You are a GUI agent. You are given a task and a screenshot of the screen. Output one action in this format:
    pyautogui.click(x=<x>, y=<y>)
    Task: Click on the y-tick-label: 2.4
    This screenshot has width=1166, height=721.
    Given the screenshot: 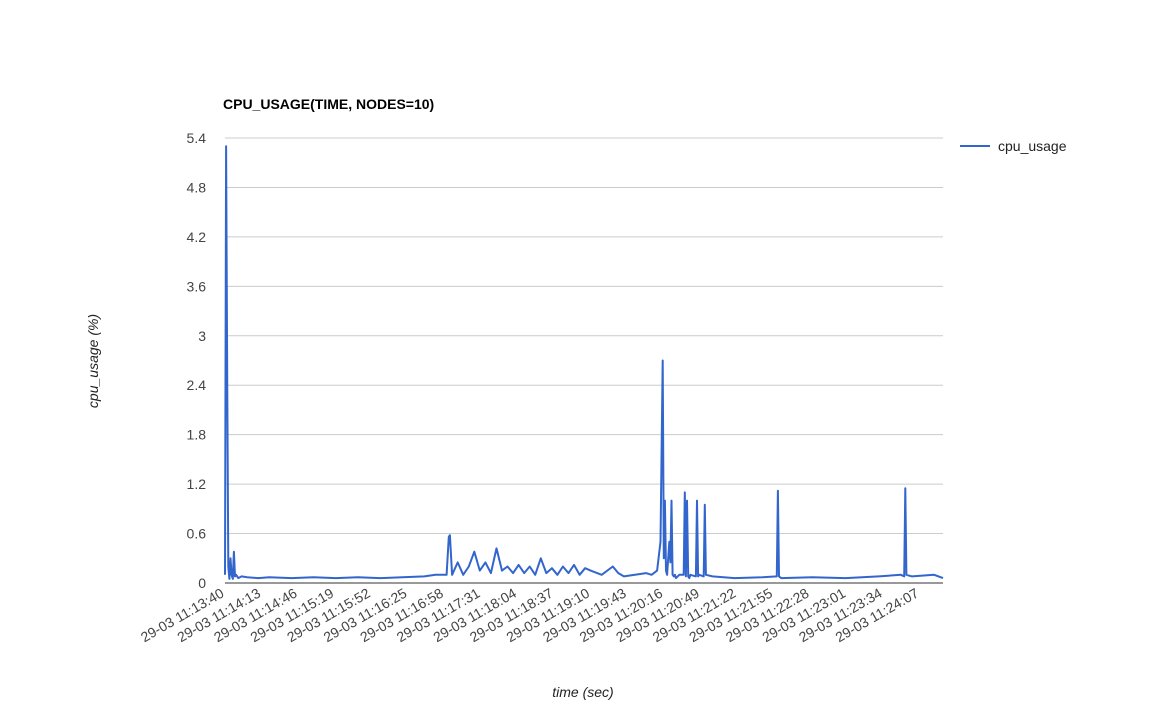 What is the action you would take?
    pyautogui.click(x=197, y=385)
    